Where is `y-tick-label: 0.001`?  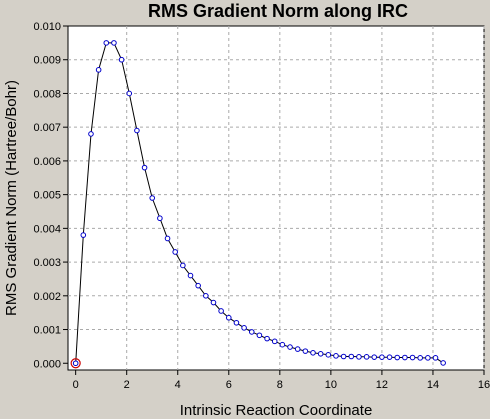
y-tick-label: 0.001 is located at coordinates (47, 331).